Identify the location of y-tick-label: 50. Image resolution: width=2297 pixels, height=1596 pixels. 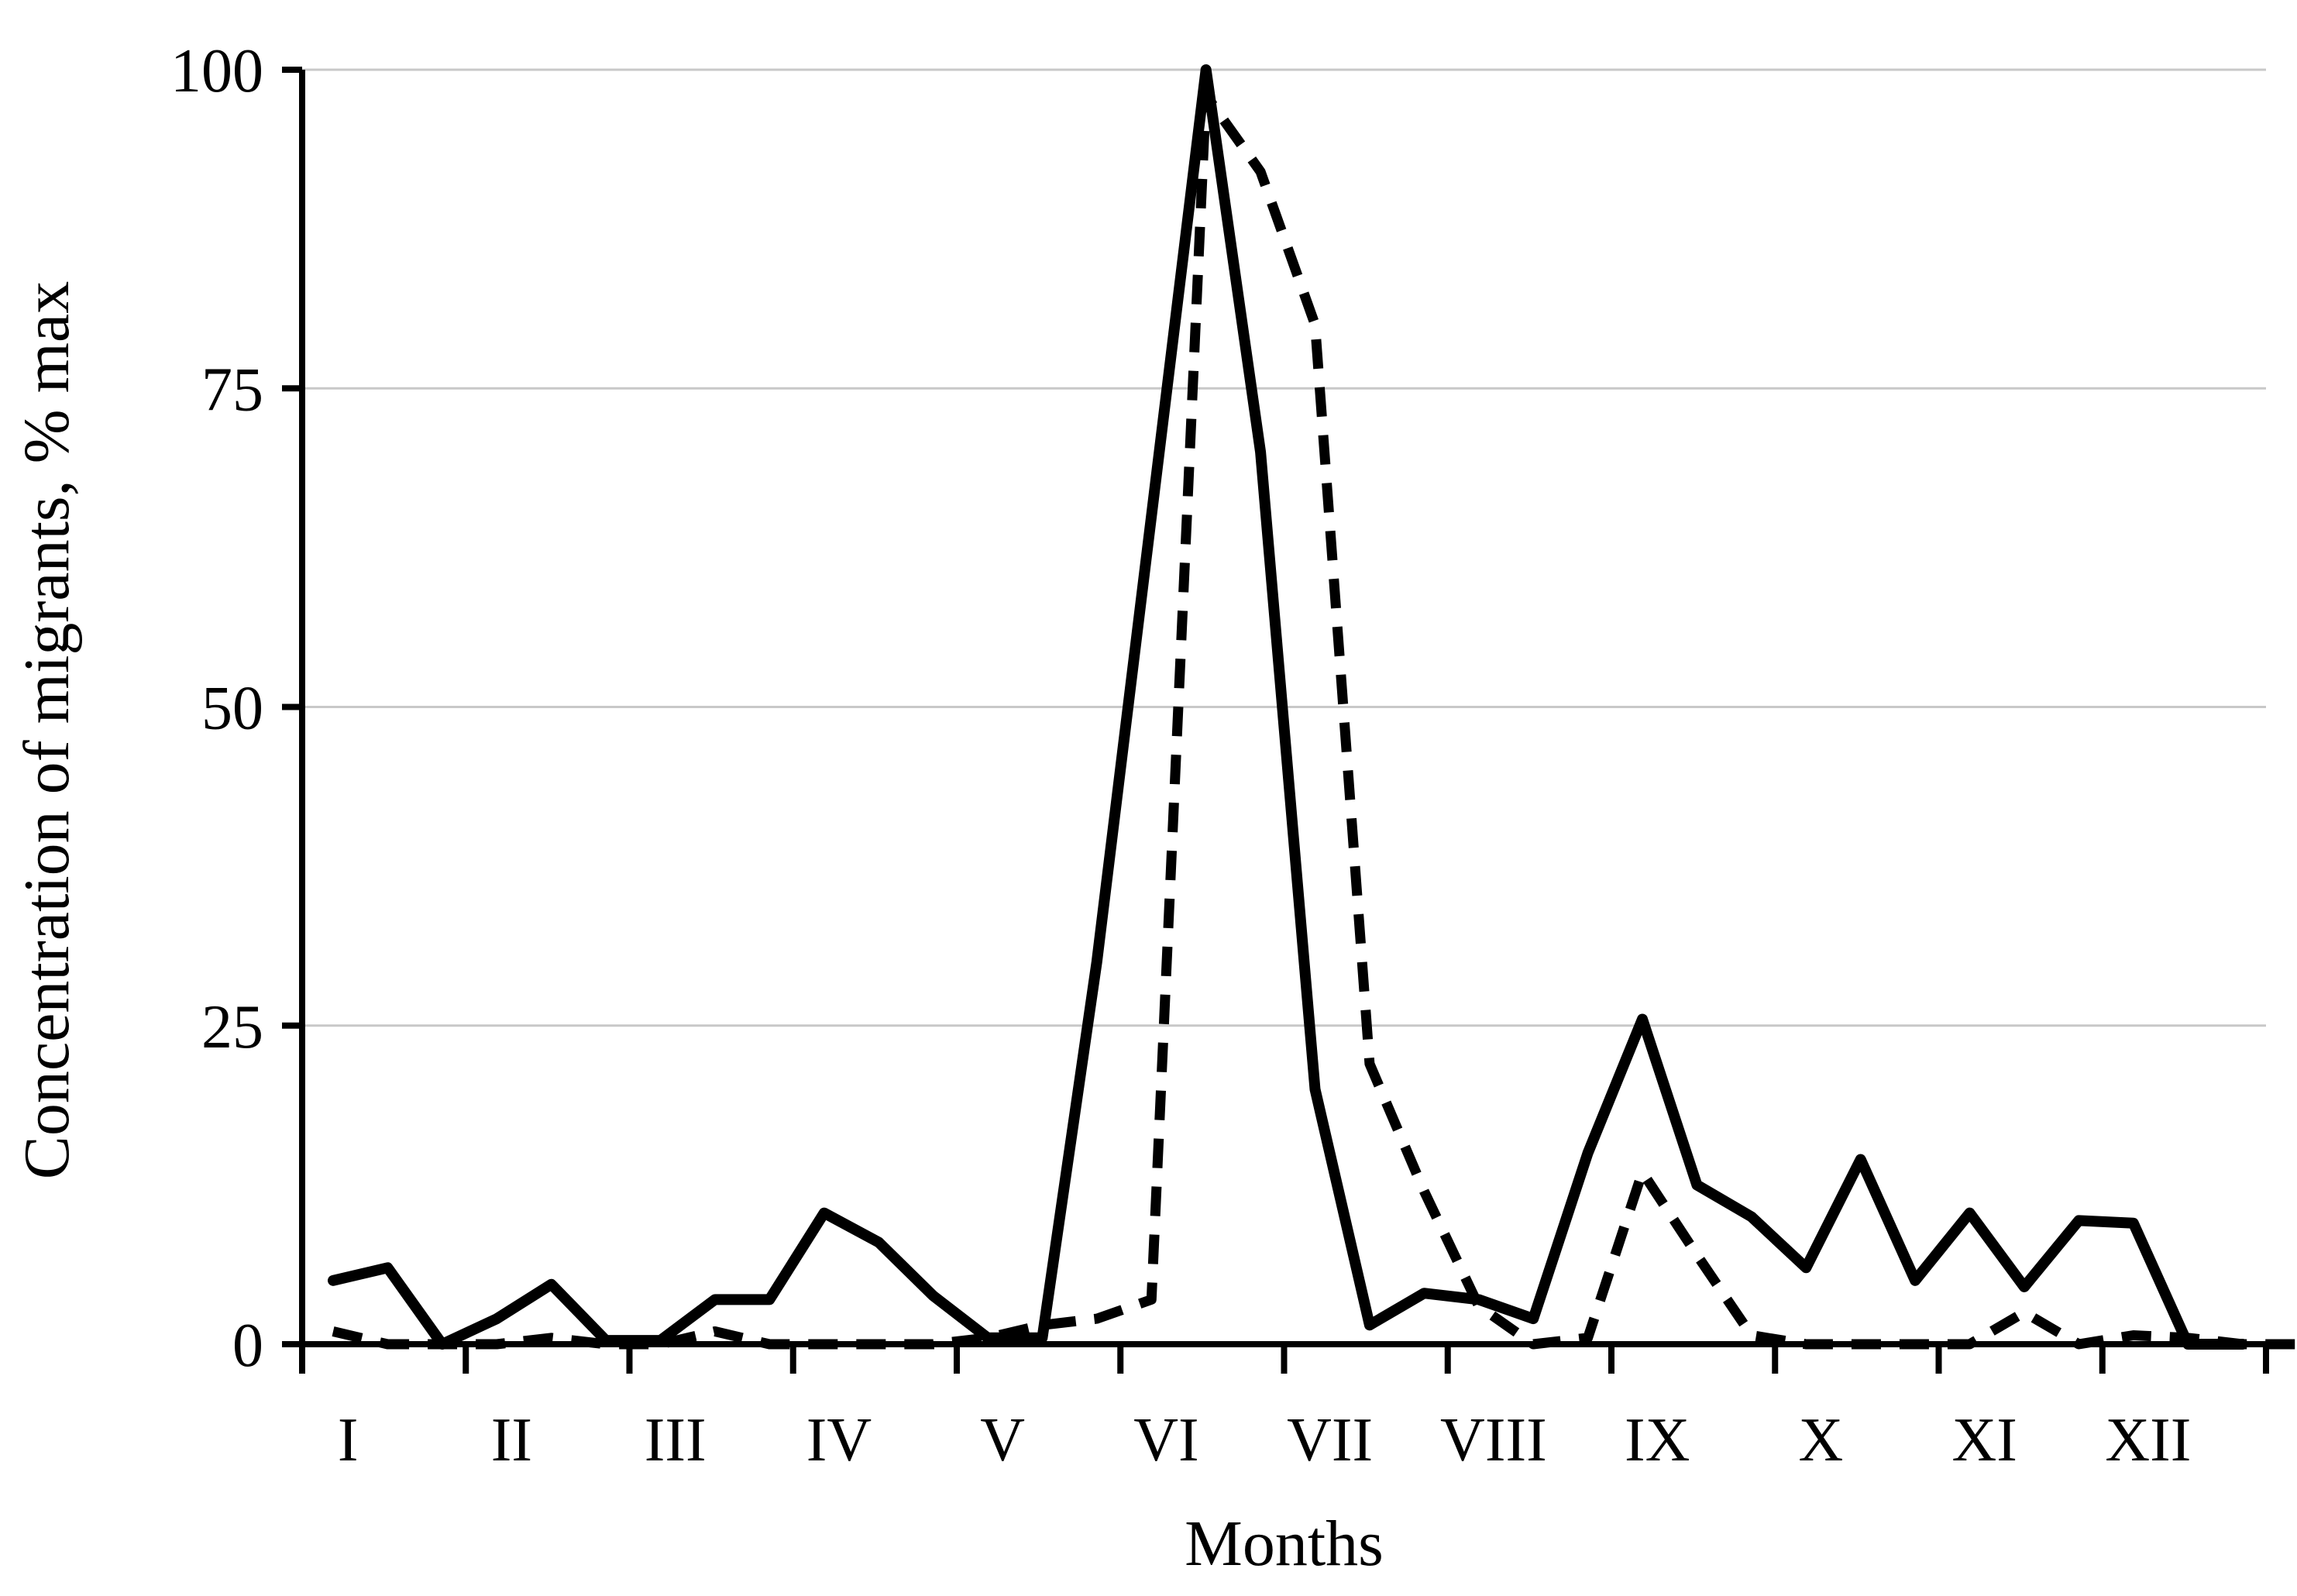
(232, 709).